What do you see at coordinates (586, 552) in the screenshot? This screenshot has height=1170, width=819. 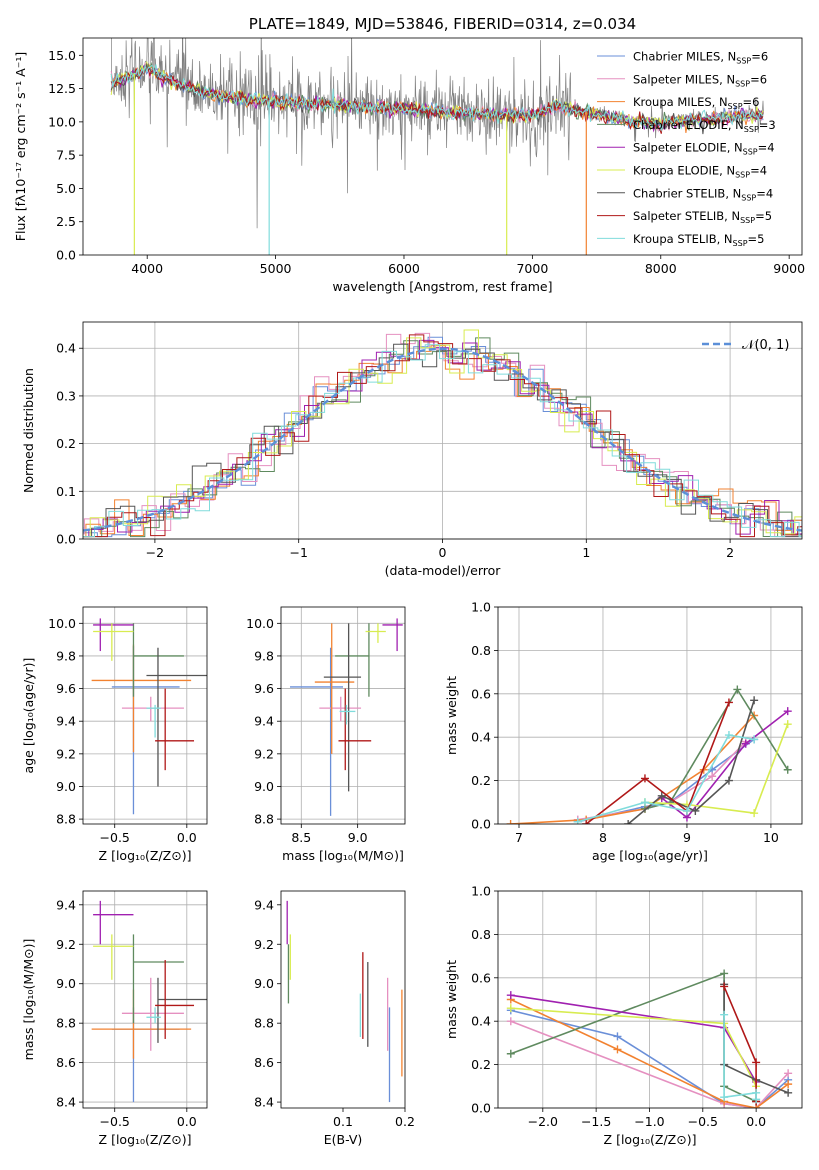 I see `x-tick-label: 1` at bounding box center [586, 552].